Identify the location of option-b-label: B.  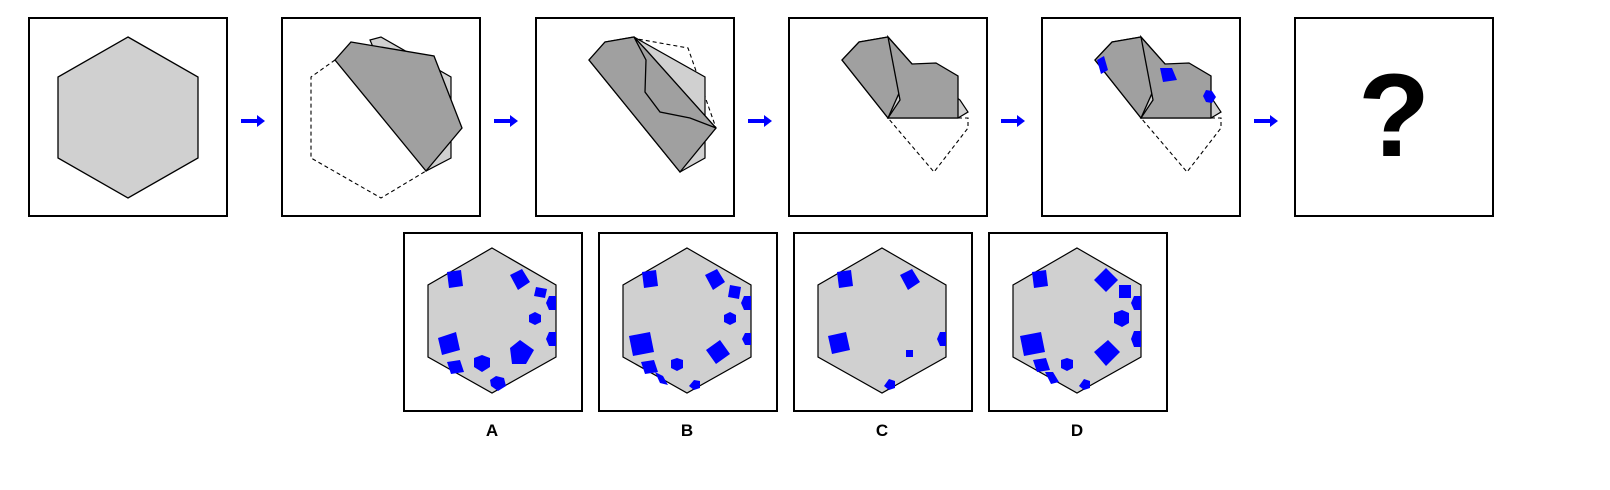
(687, 430).